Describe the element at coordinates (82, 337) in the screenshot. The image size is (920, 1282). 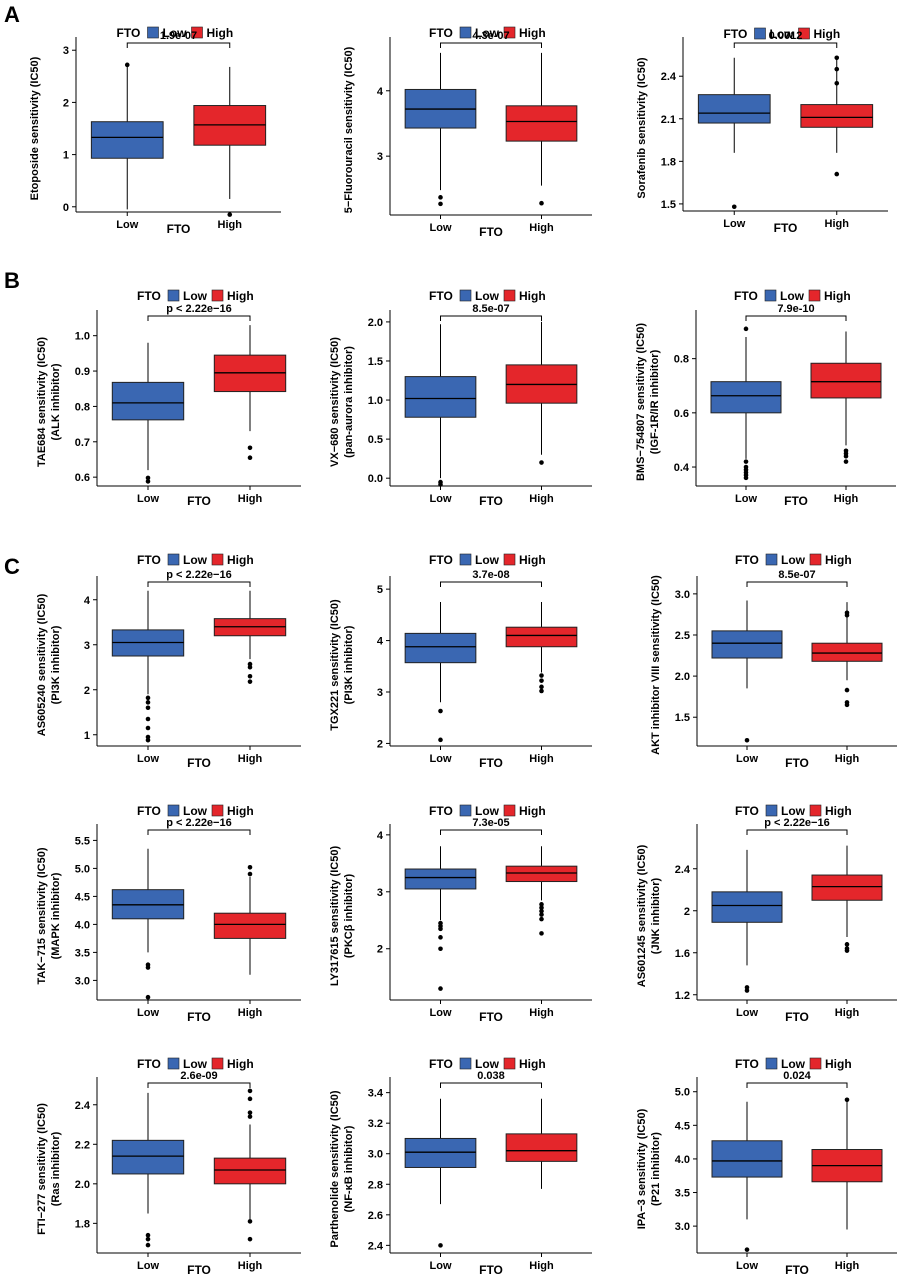
I see `y-tick-label: 1.0` at that location.